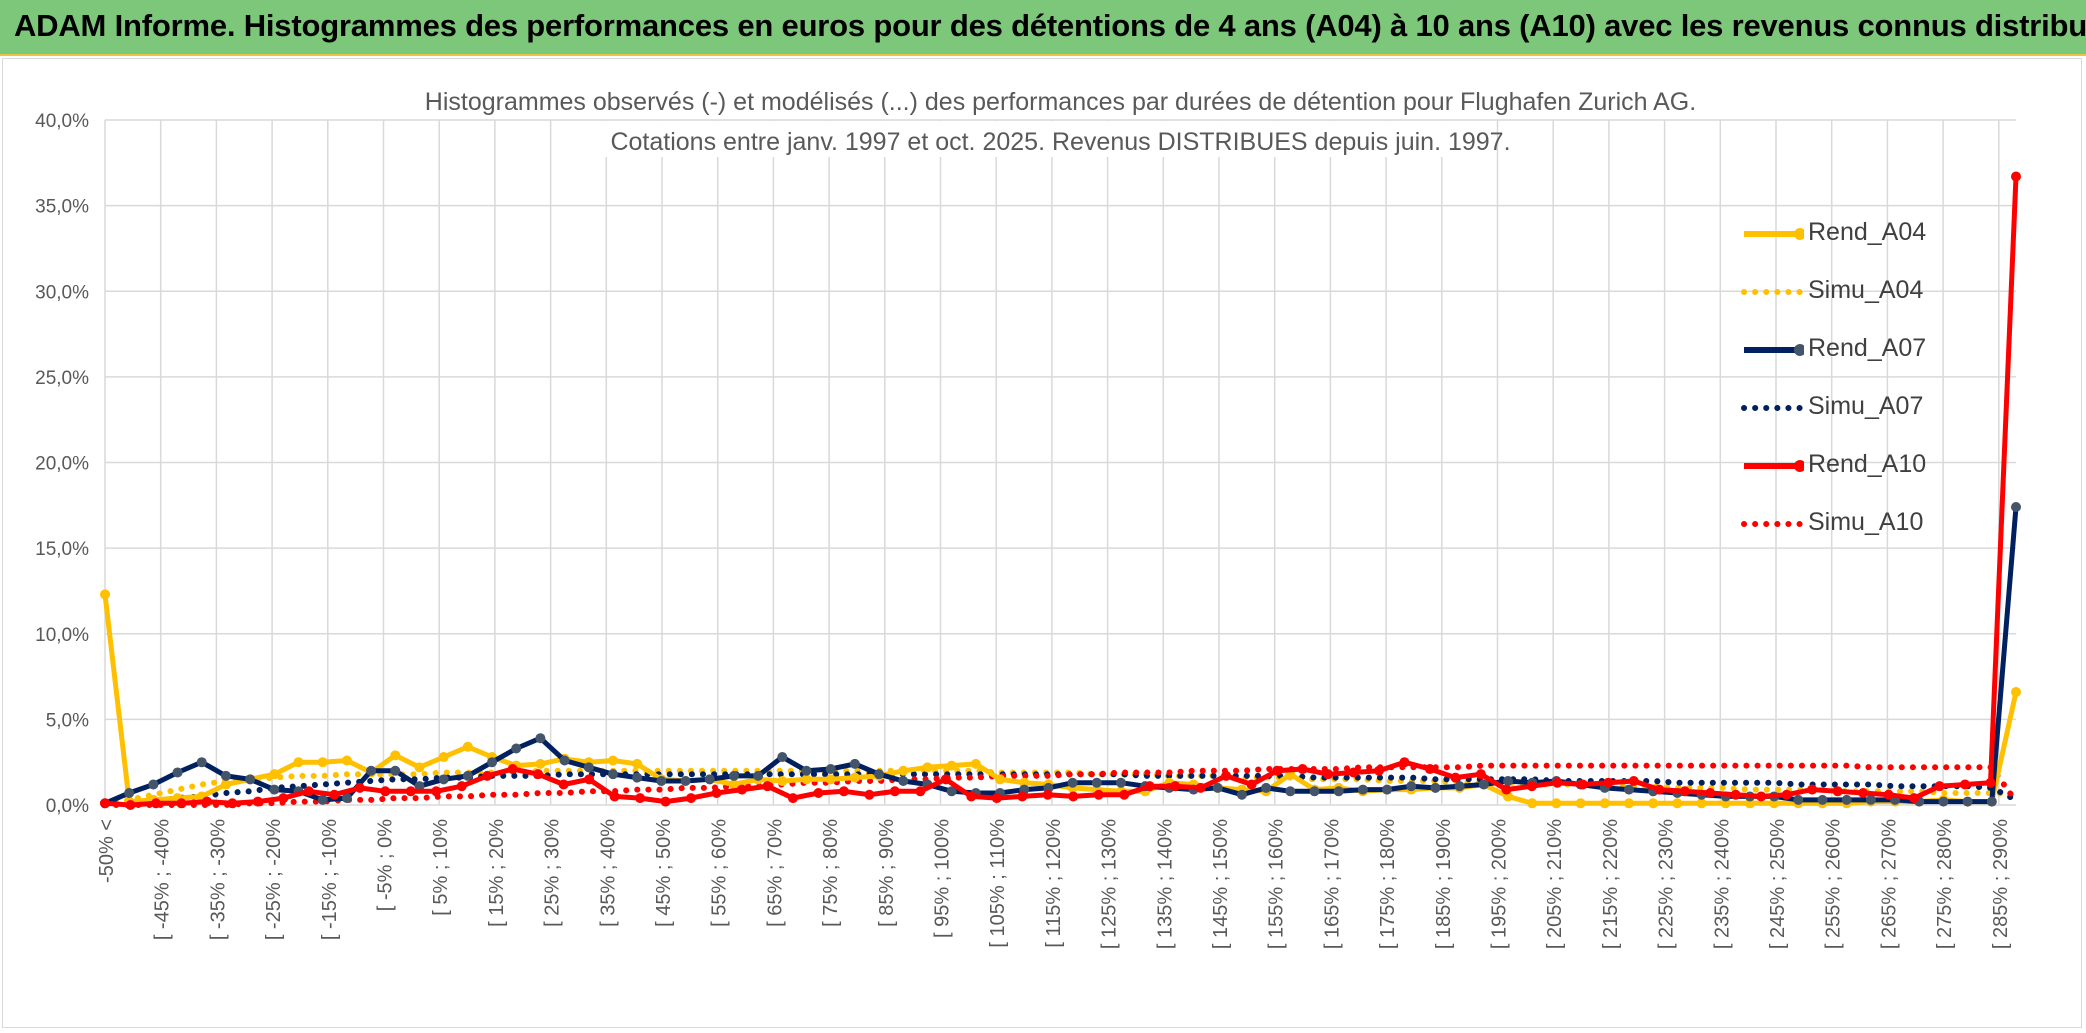  Describe the element at coordinates (62, 378) in the screenshot. I see `y-tick-label: 25,0%` at that location.